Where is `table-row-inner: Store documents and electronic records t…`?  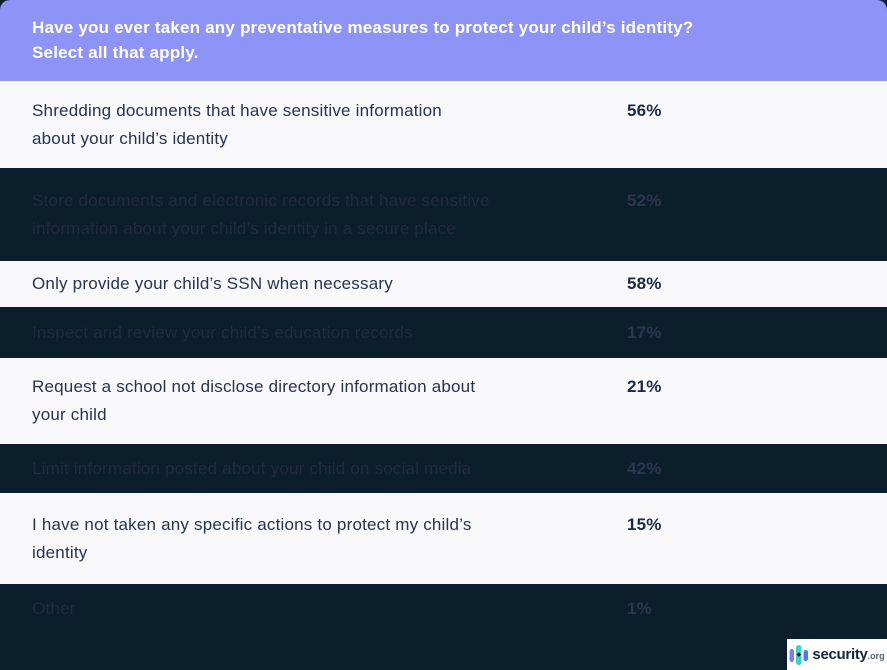
table-row-inner: Store documents and electronic records t… is located at coordinates (443, 215).